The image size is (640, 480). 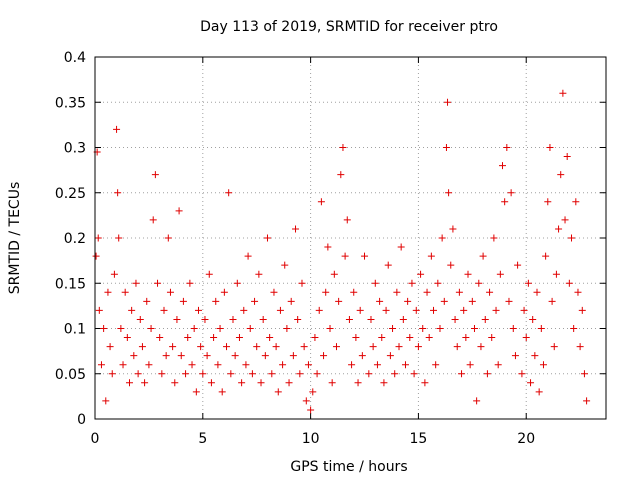 I want to click on y-tick-label: 0.2, so click(x=75, y=239).